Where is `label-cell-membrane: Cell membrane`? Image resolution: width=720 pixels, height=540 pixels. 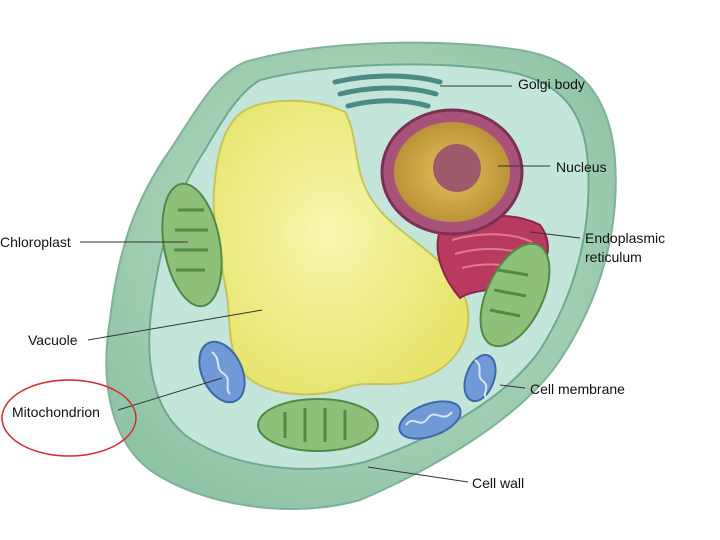
label-cell-membrane: Cell membrane is located at coordinates (577, 389).